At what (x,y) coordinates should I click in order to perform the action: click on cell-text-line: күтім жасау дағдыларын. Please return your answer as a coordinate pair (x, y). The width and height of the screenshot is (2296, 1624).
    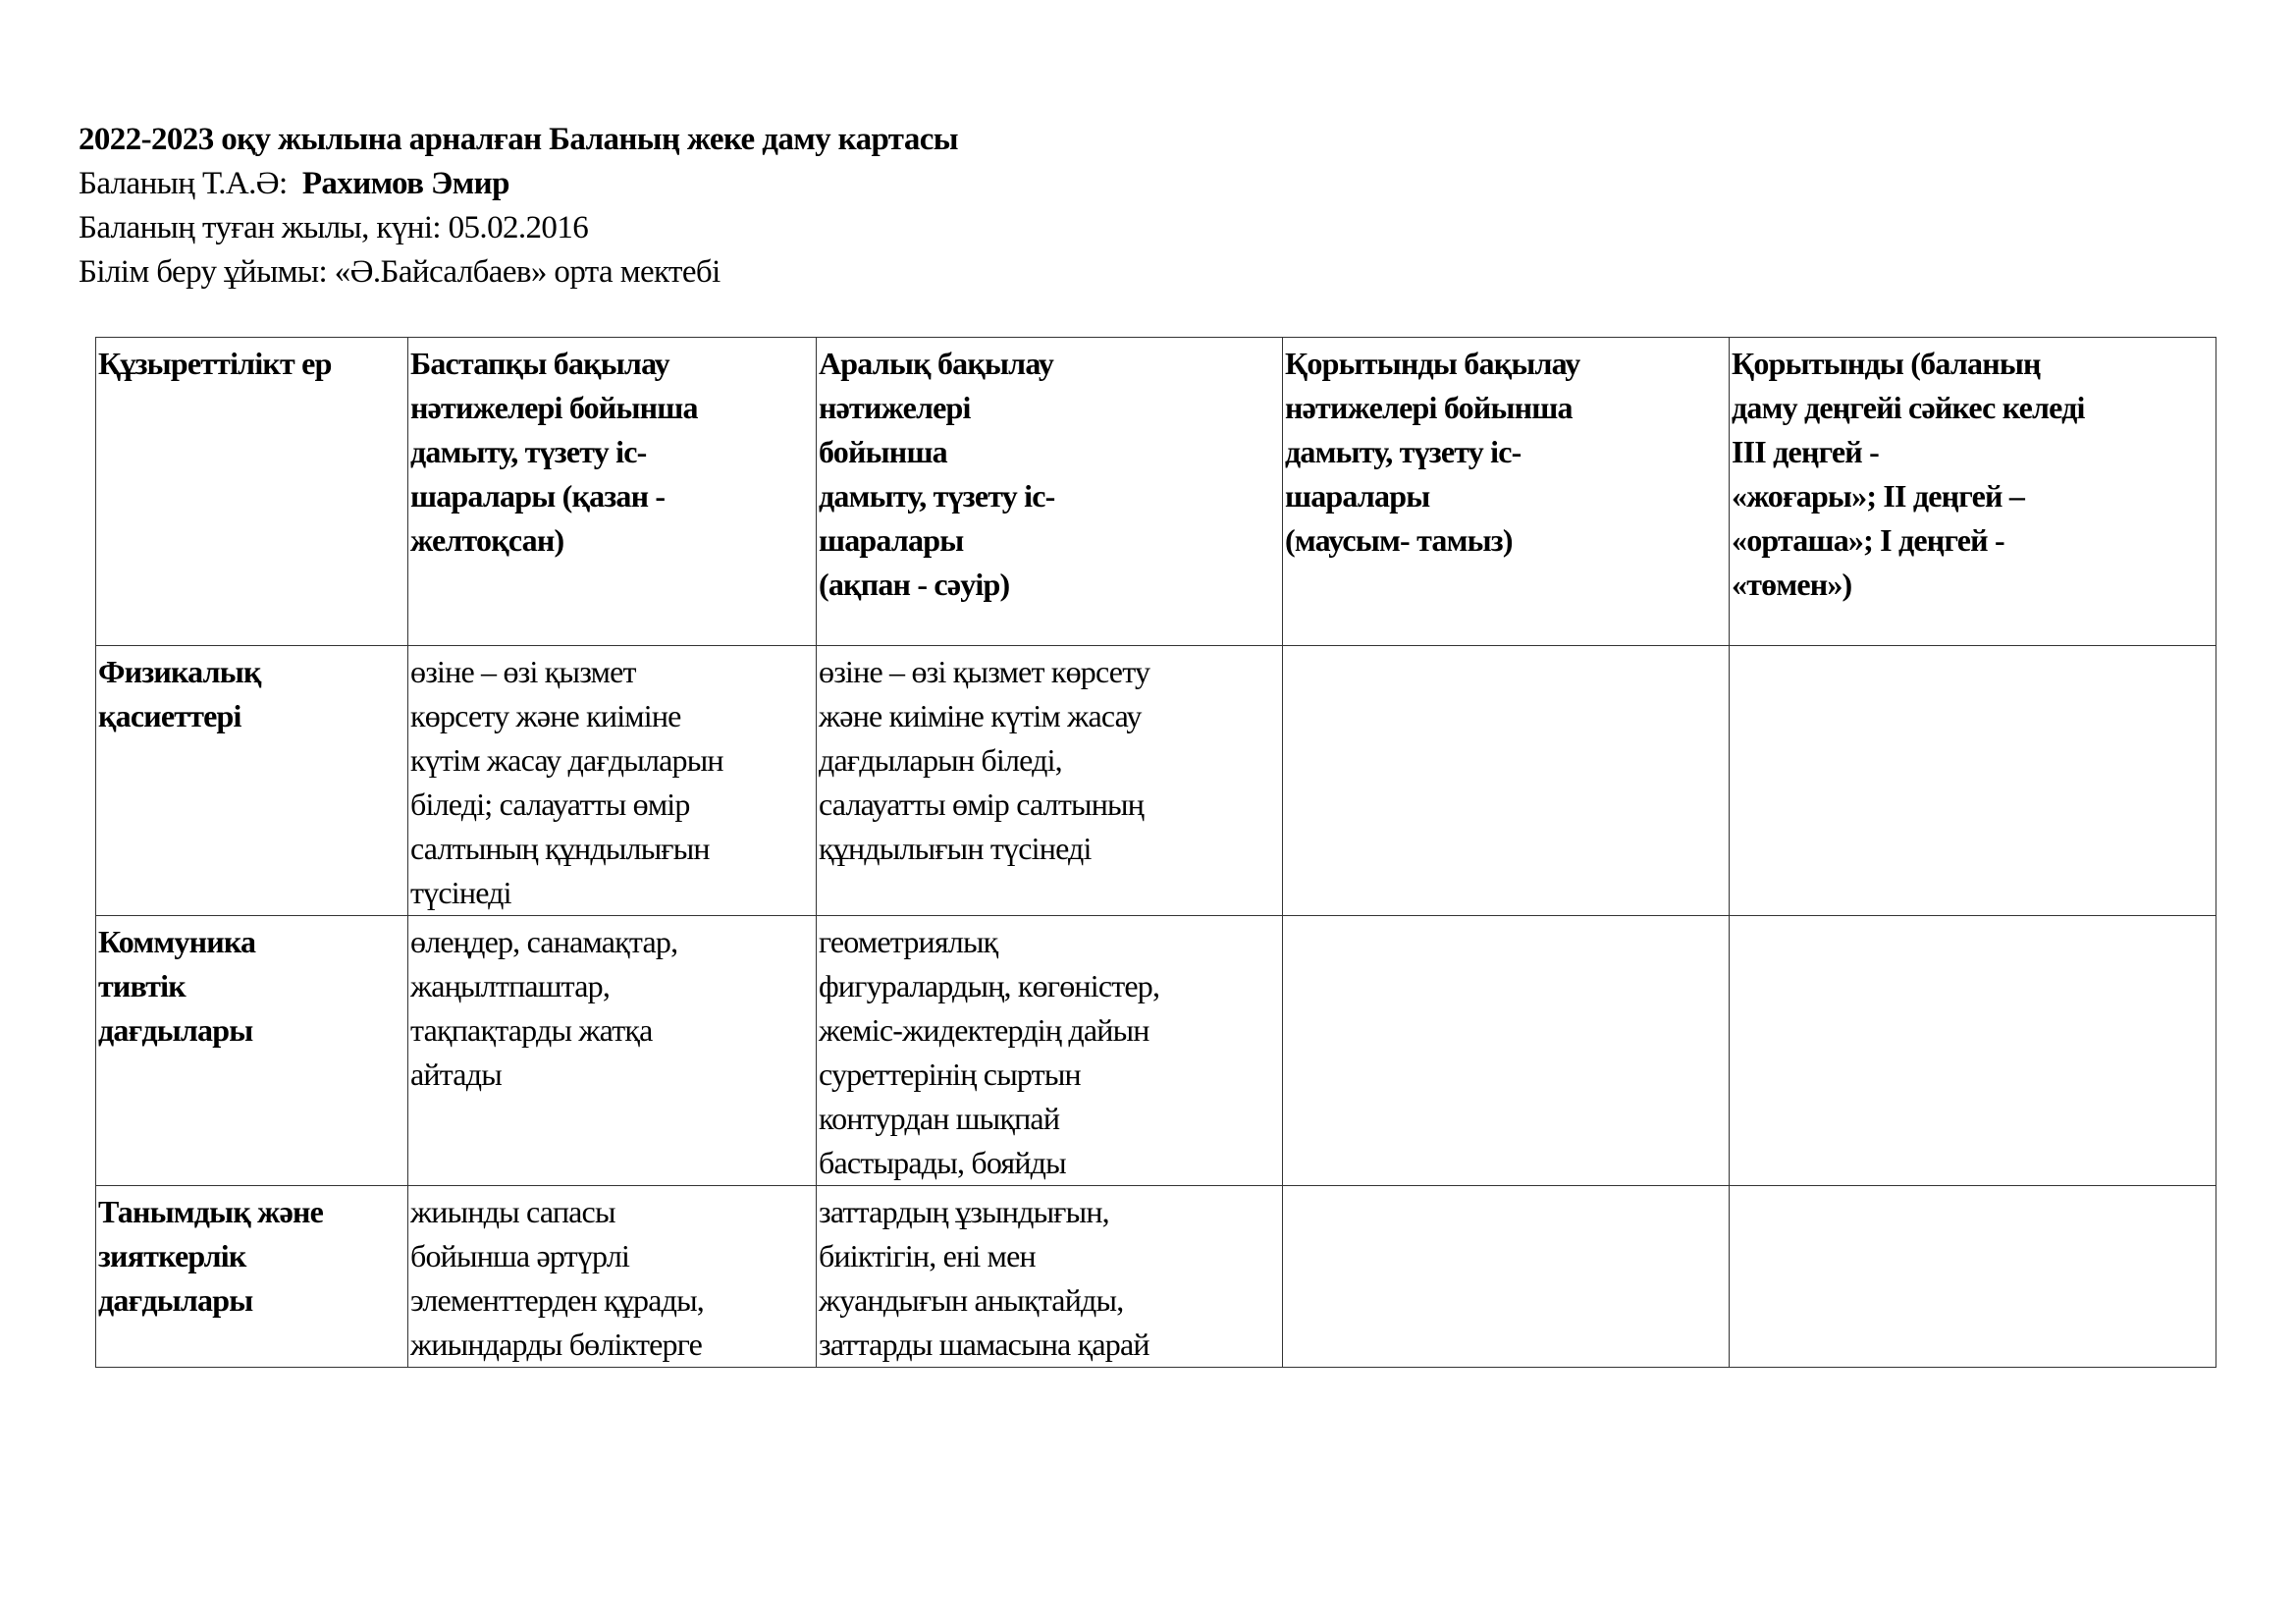
    Looking at the image, I should click on (567, 760).